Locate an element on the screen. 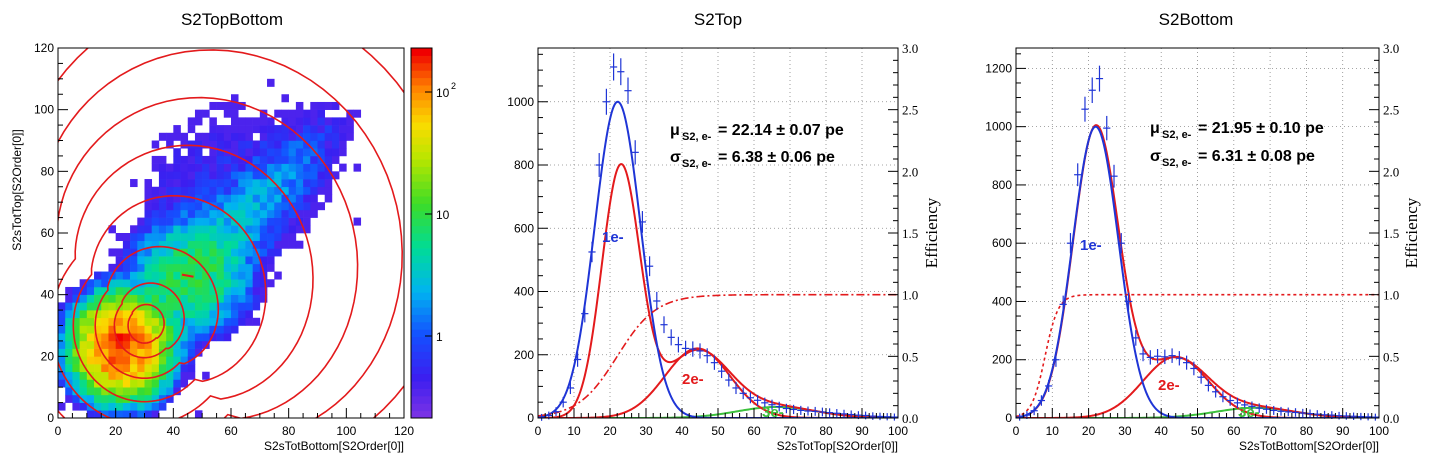 The width and height of the screenshot is (1436, 473). y-tick-label: 1000 is located at coordinates (998, 127).